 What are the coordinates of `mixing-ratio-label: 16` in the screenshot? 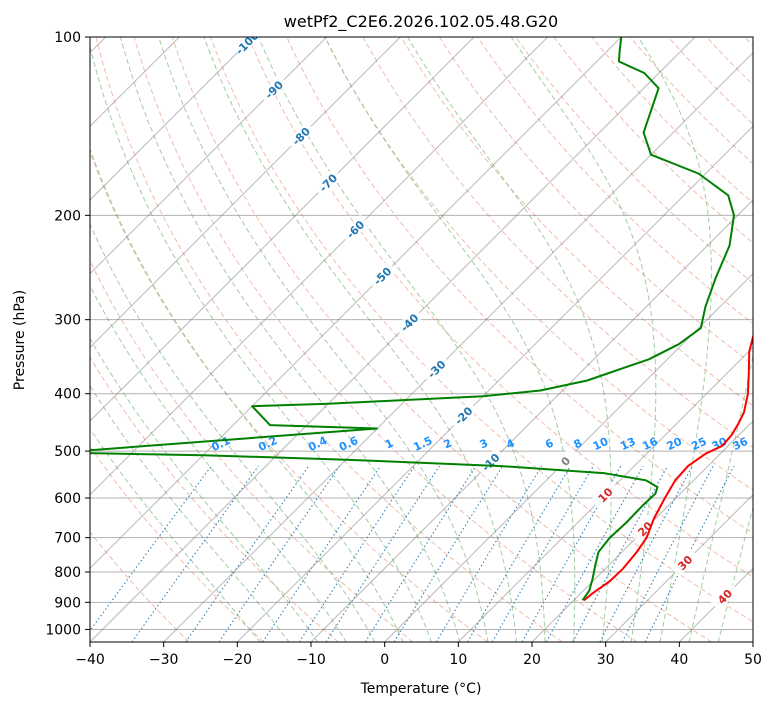 It's located at (650, 444).